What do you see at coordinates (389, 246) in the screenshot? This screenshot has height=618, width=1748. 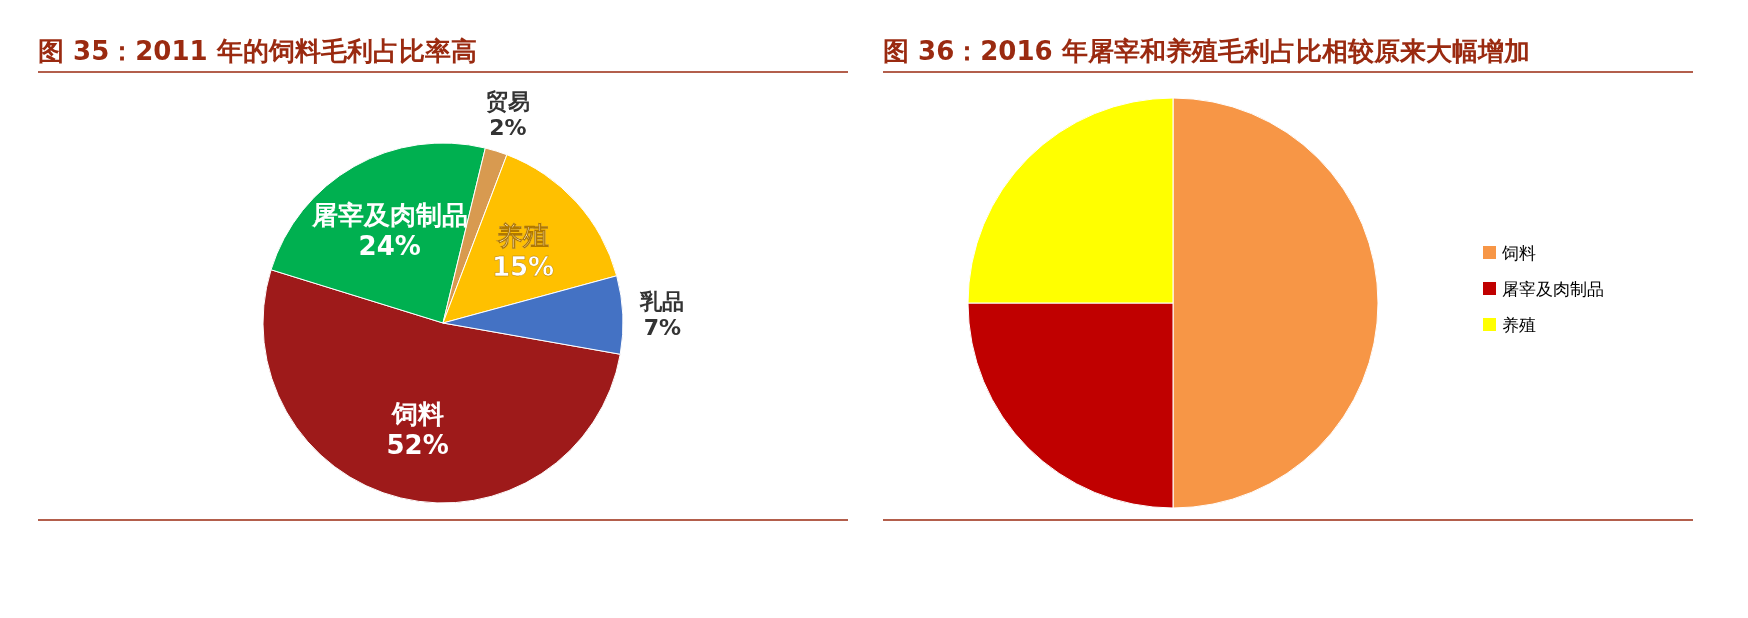 I see `data-label: 24%` at bounding box center [389, 246].